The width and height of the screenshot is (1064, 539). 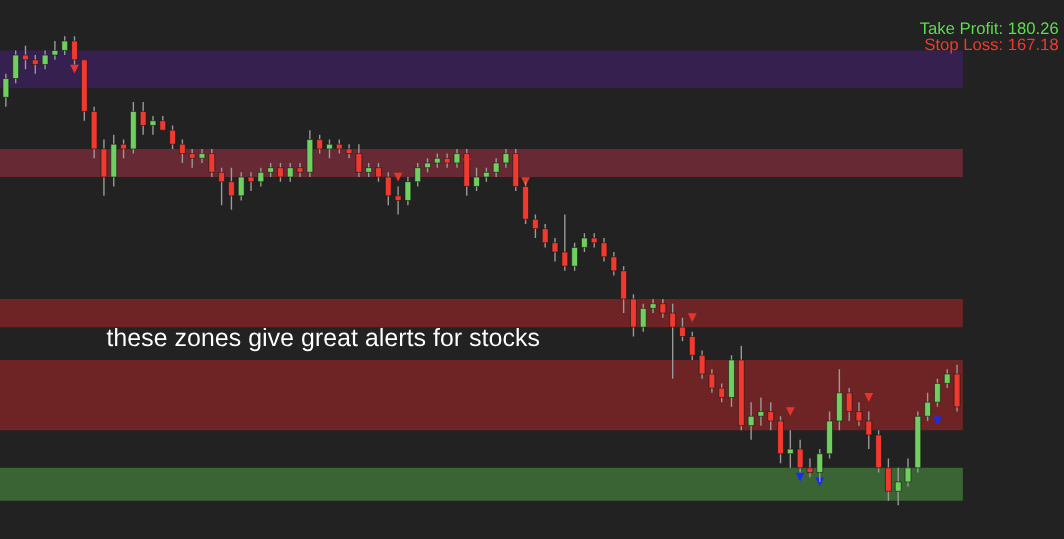 What do you see at coordinates (323, 339) in the screenshot?
I see `annotation: these zones give great alerts for stocks` at bounding box center [323, 339].